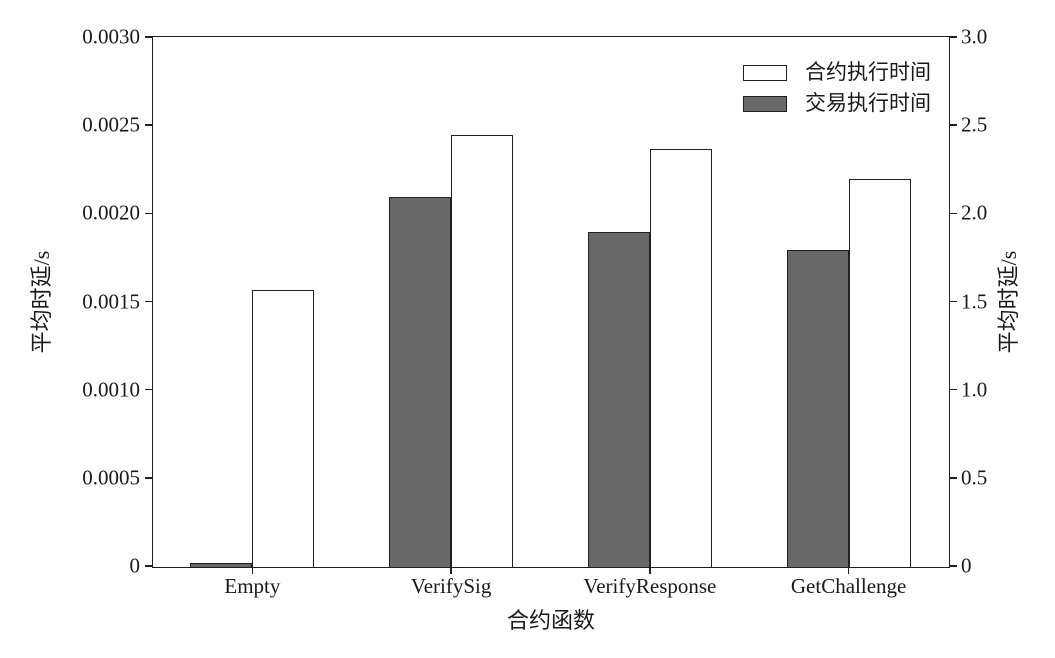  Describe the element at coordinates (111, 212) in the screenshot. I see `left-axis-tick-label: 0.0020` at that location.